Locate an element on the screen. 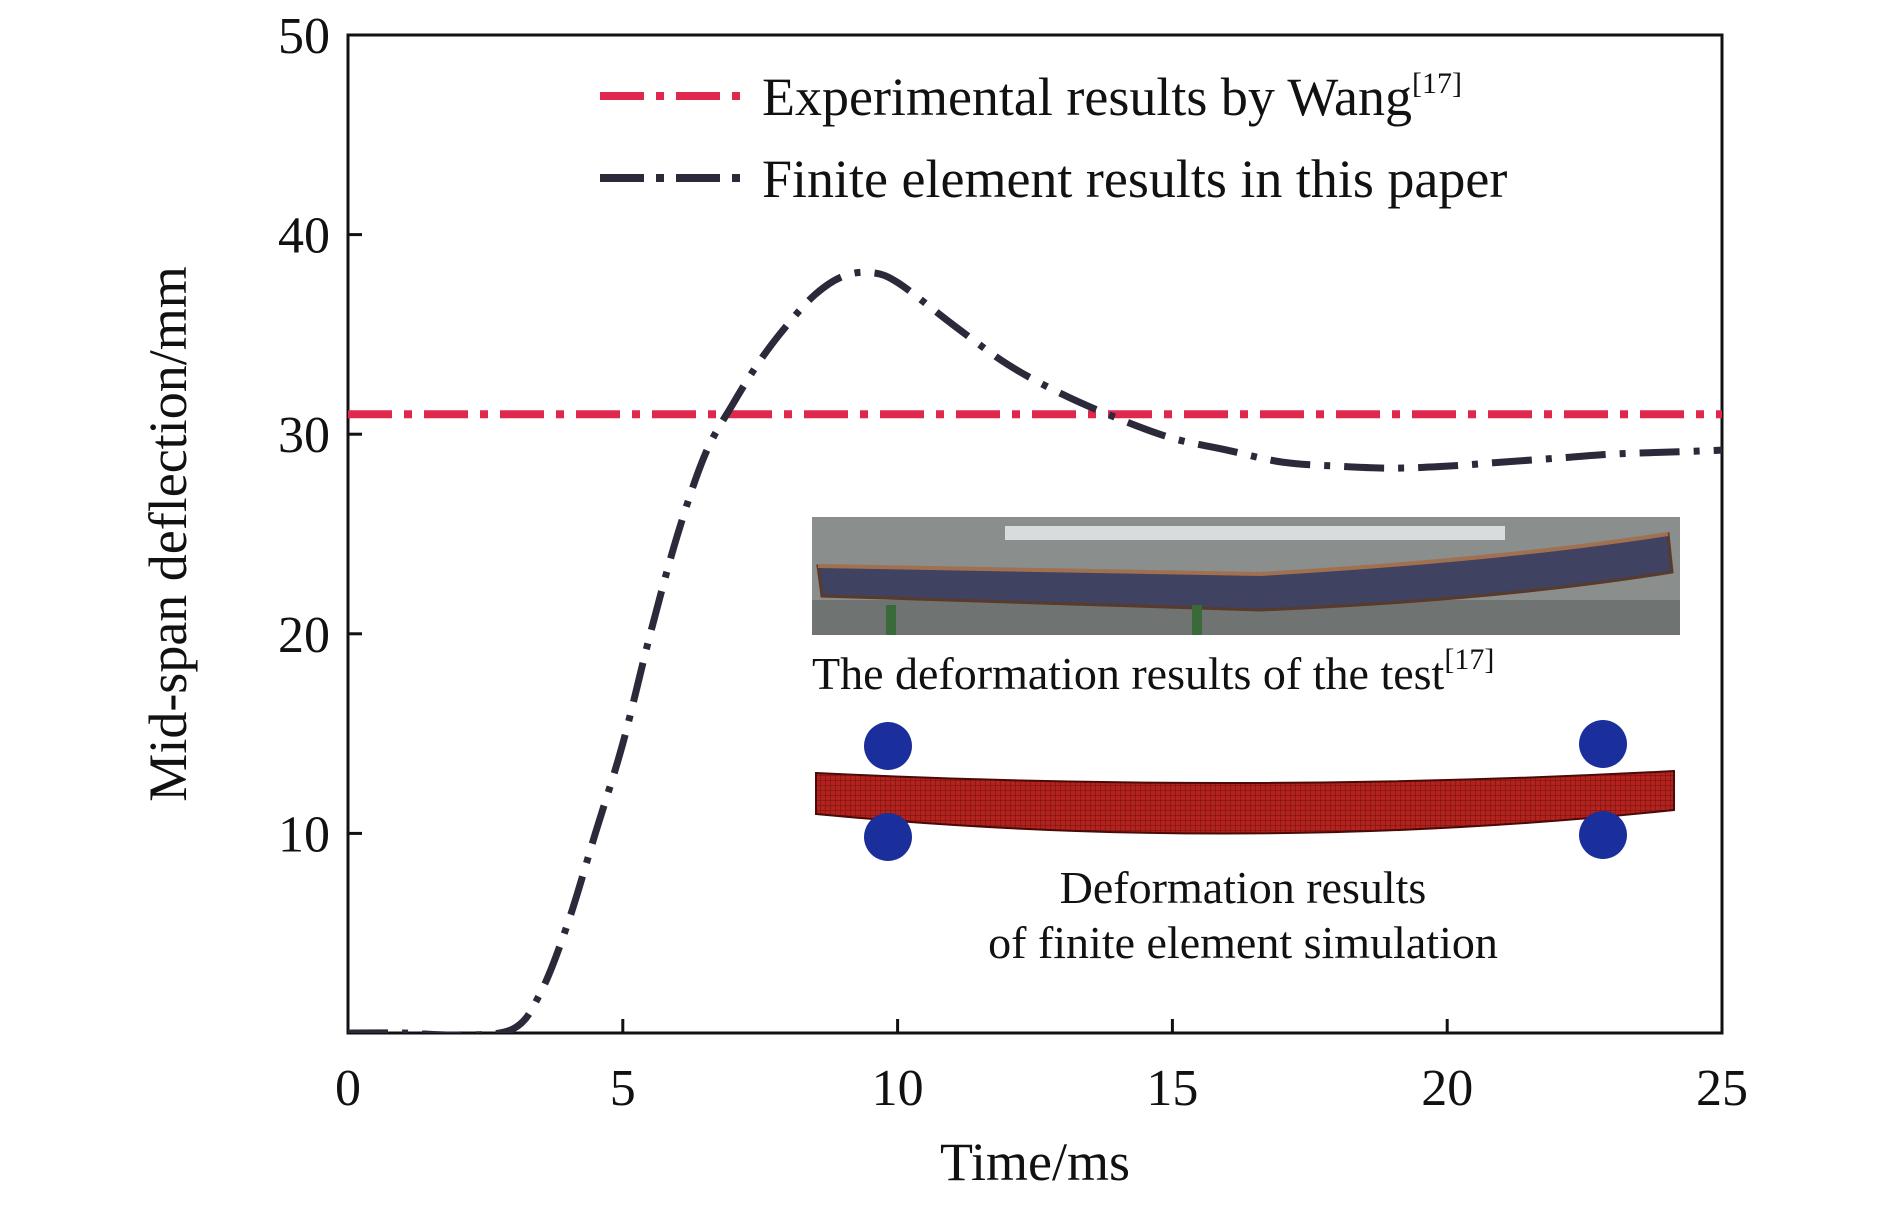 The image size is (1890, 1217). fe-support-top-right is located at coordinates (1603, 744).